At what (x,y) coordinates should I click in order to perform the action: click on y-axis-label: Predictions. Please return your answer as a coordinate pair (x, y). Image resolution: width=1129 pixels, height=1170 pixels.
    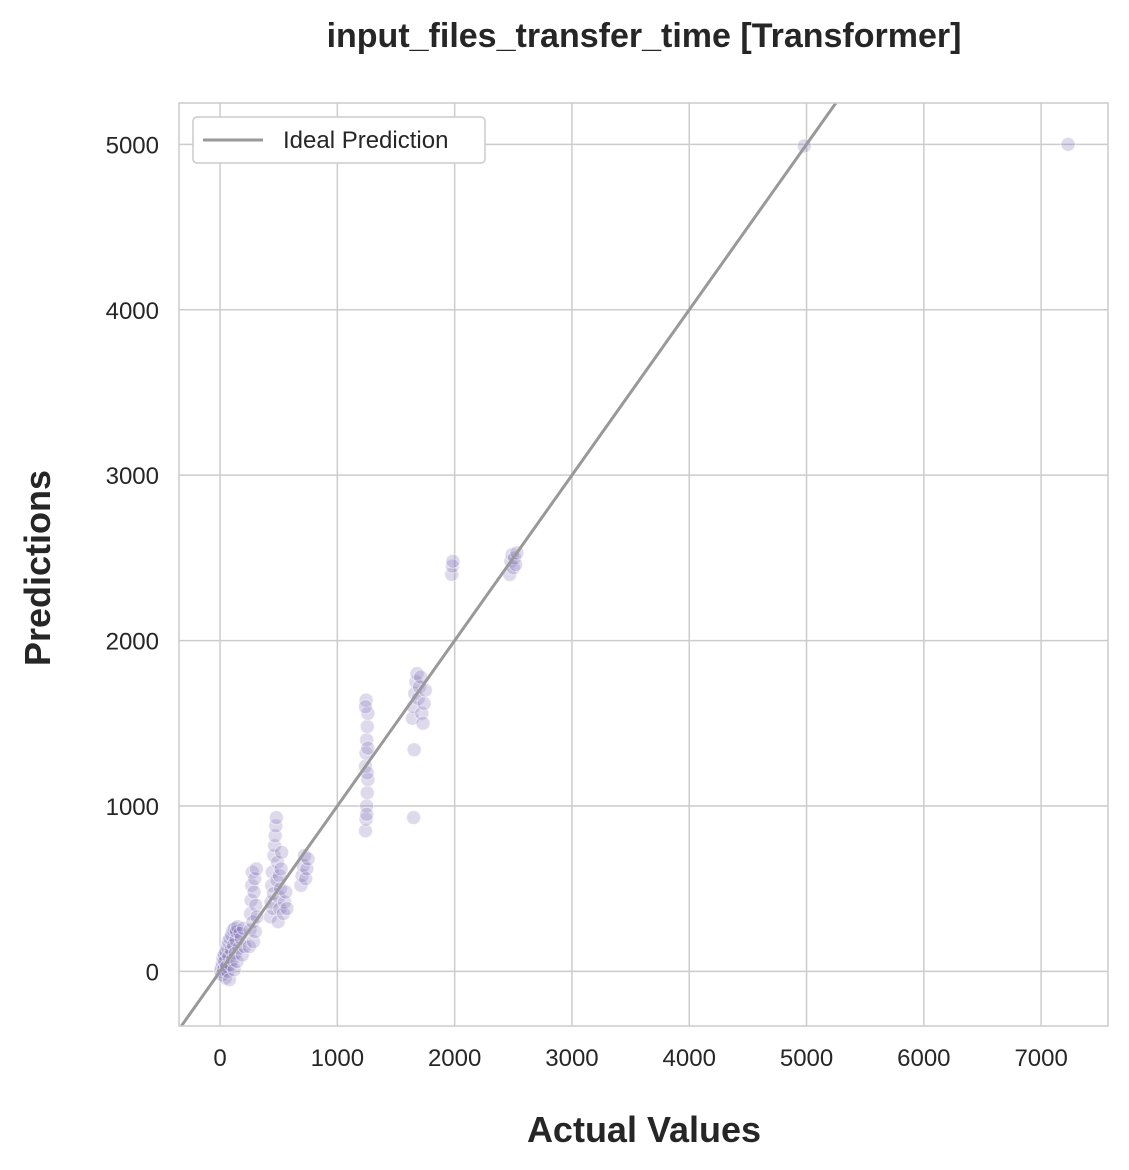
    Looking at the image, I should click on (37, 568).